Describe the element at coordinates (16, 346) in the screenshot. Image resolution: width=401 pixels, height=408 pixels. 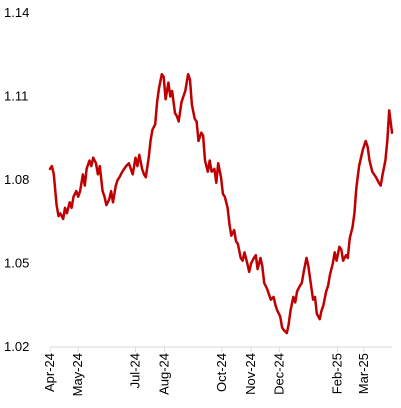
I see `y-tick-label: 1.02` at that location.